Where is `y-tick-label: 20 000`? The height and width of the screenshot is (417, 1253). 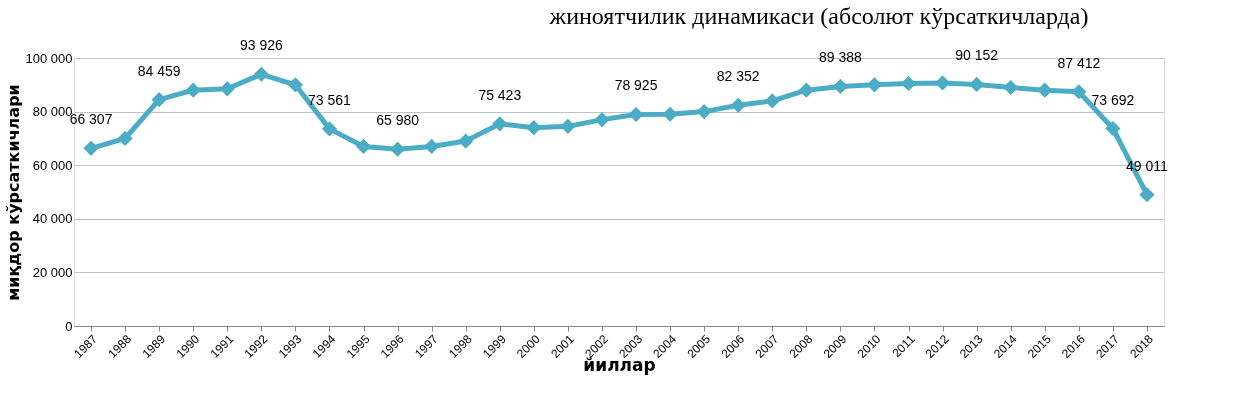
y-tick-label: 20 000 is located at coordinates (52, 272).